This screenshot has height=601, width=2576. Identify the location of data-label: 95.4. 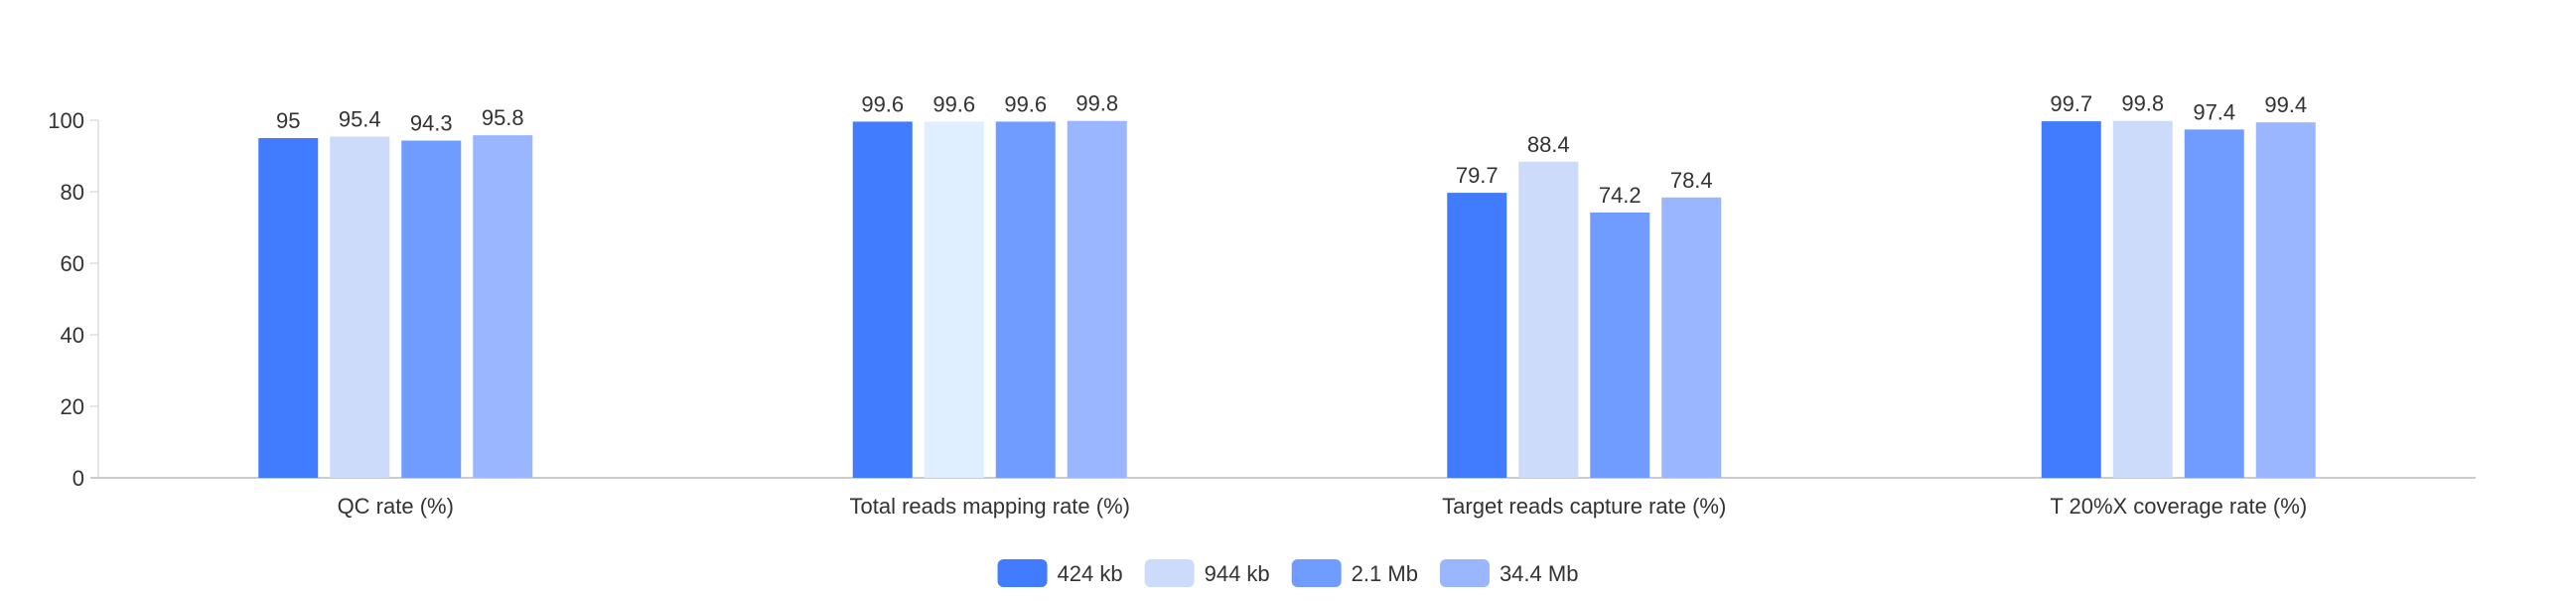
(360, 119).